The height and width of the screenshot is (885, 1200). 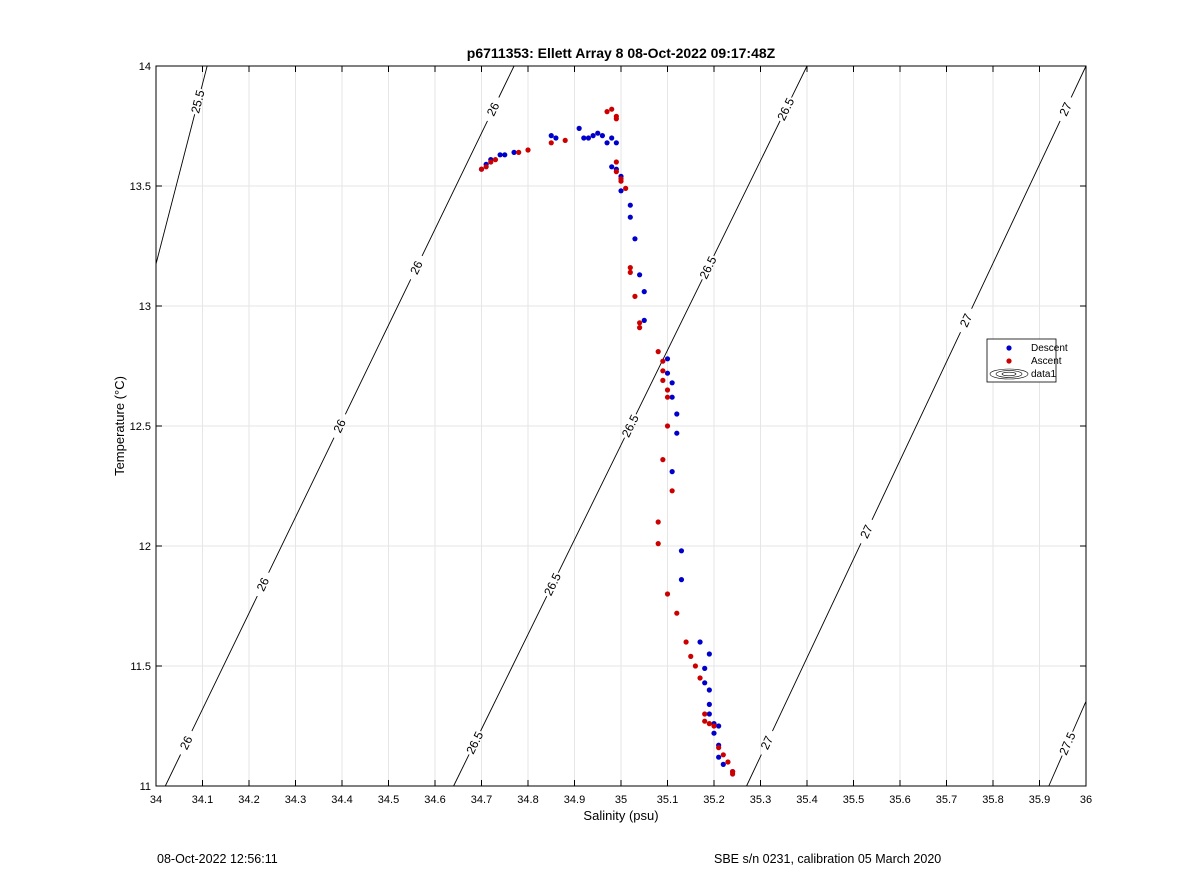 I want to click on legend-ascent-marker, so click(x=1009, y=361).